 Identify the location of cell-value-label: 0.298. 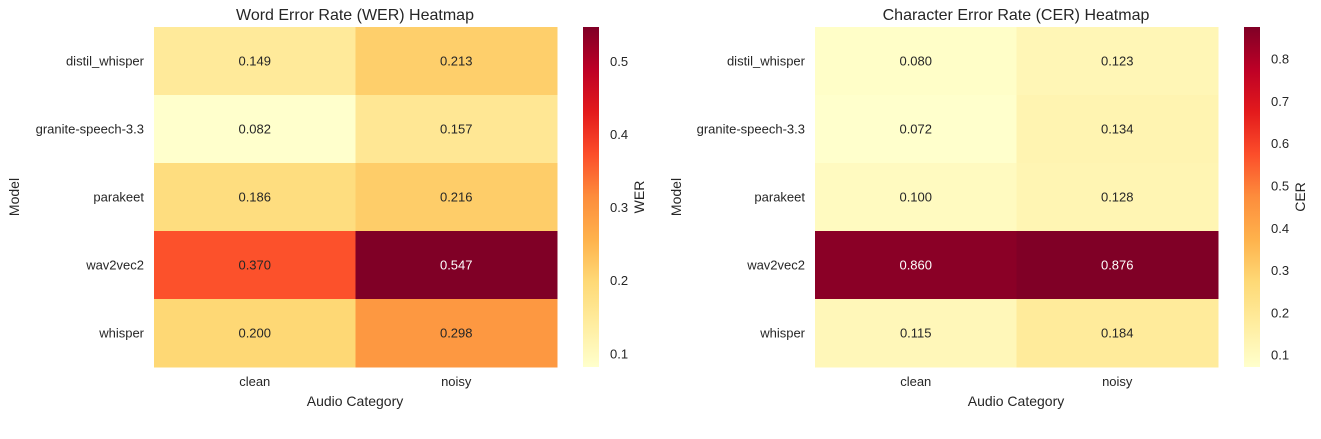
(456, 333).